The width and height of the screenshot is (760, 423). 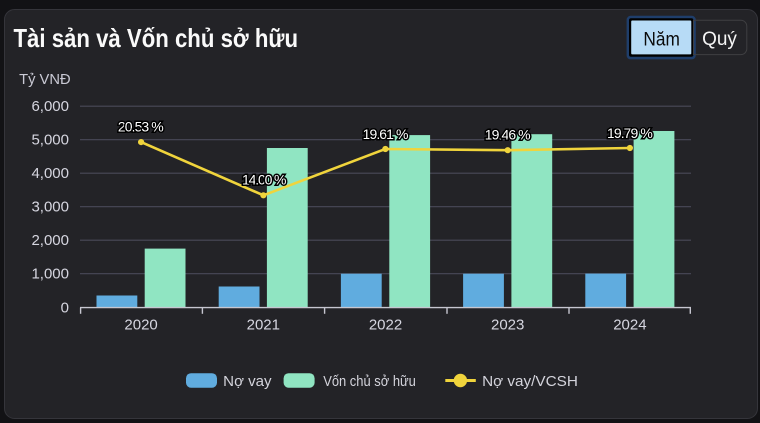 What do you see at coordinates (263, 325) in the screenshot?
I see `svg-text: 2021` at bounding box center [263, 325].